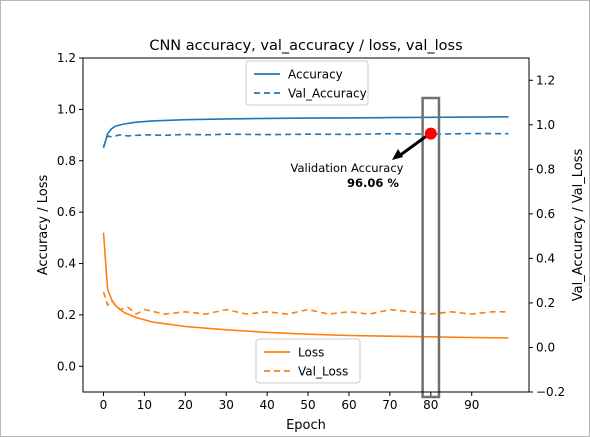  What do you see at coordinates (305, 303) in the screenshot?
I see `series-line-val-loss` at bounding box center [305, 303].